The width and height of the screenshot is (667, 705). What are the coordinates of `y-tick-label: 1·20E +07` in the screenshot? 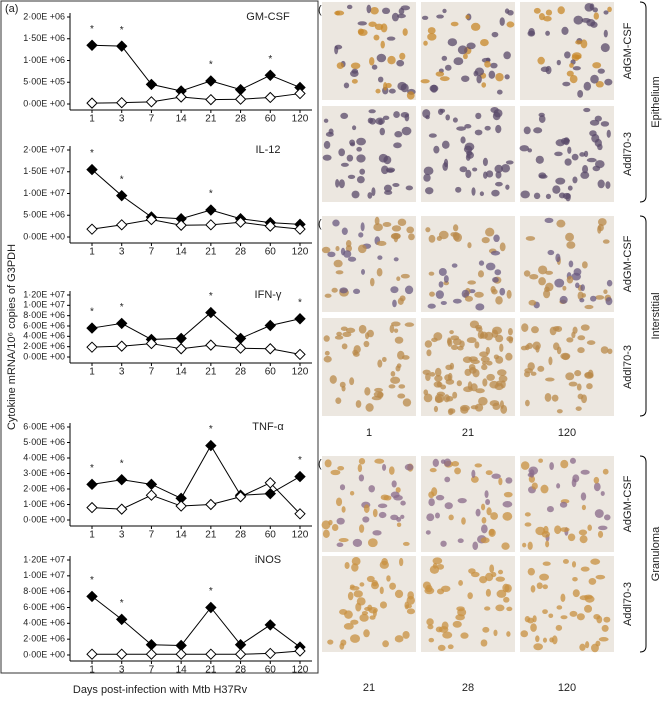 It's located at (44, 294).